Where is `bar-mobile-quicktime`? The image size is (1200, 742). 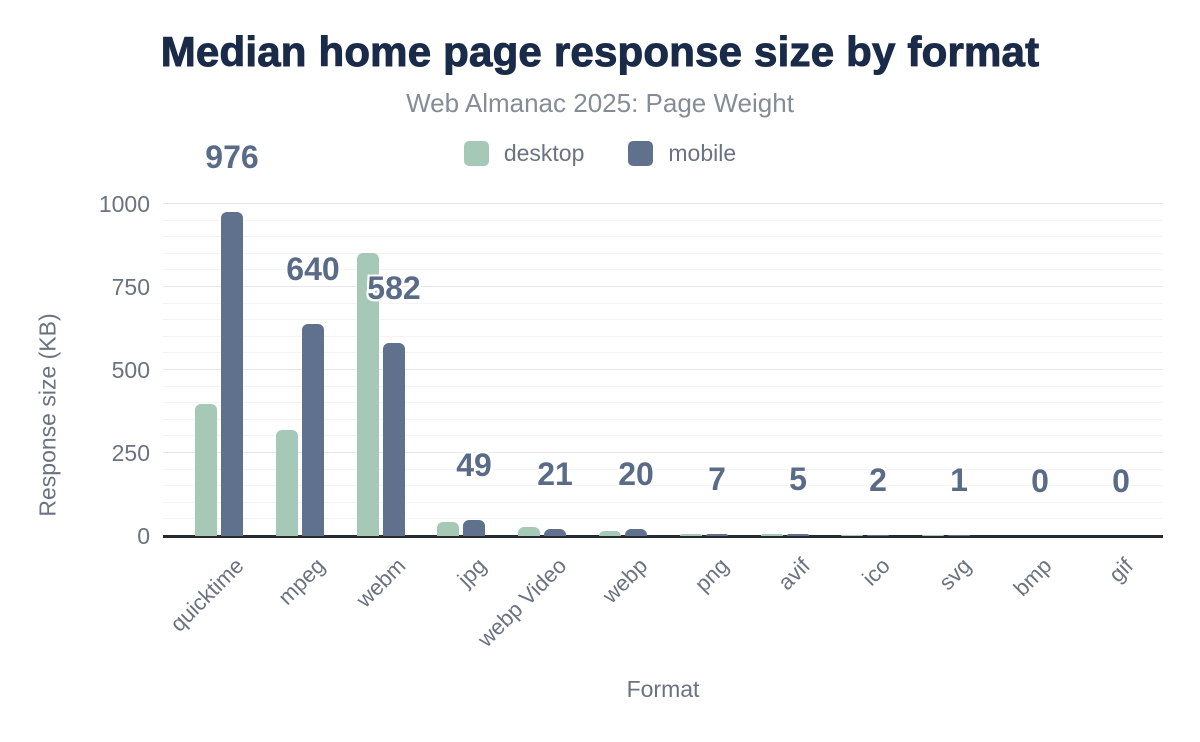
bar-mobile-quicktime is located at coordinates (232, 374).